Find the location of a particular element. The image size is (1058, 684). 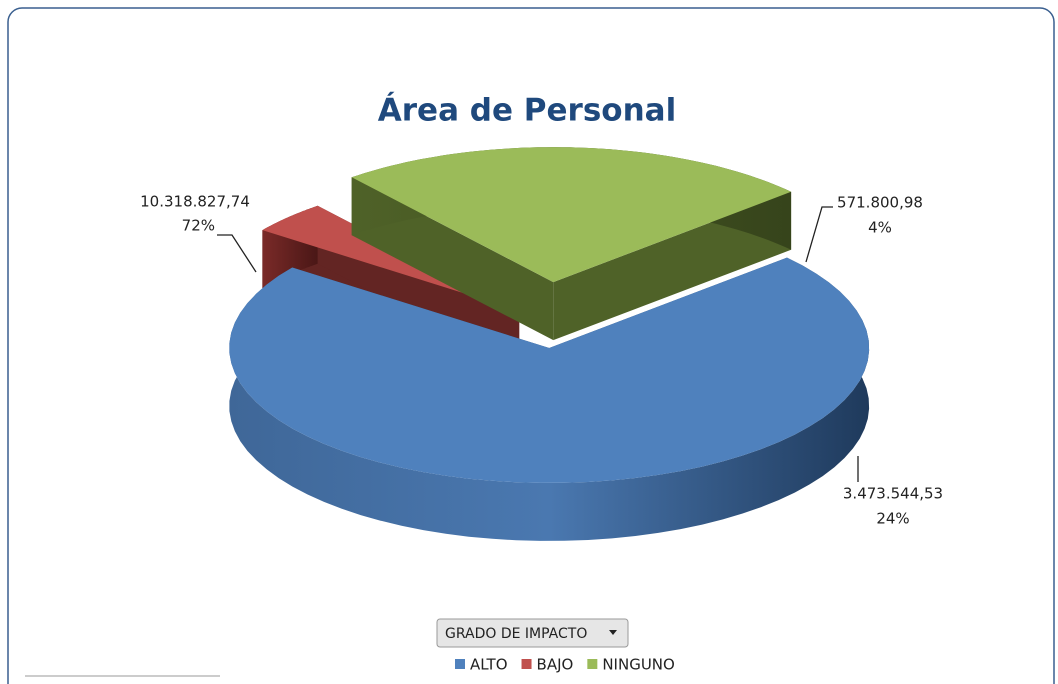

slice-cut-face is located at coordinates (672, 266).